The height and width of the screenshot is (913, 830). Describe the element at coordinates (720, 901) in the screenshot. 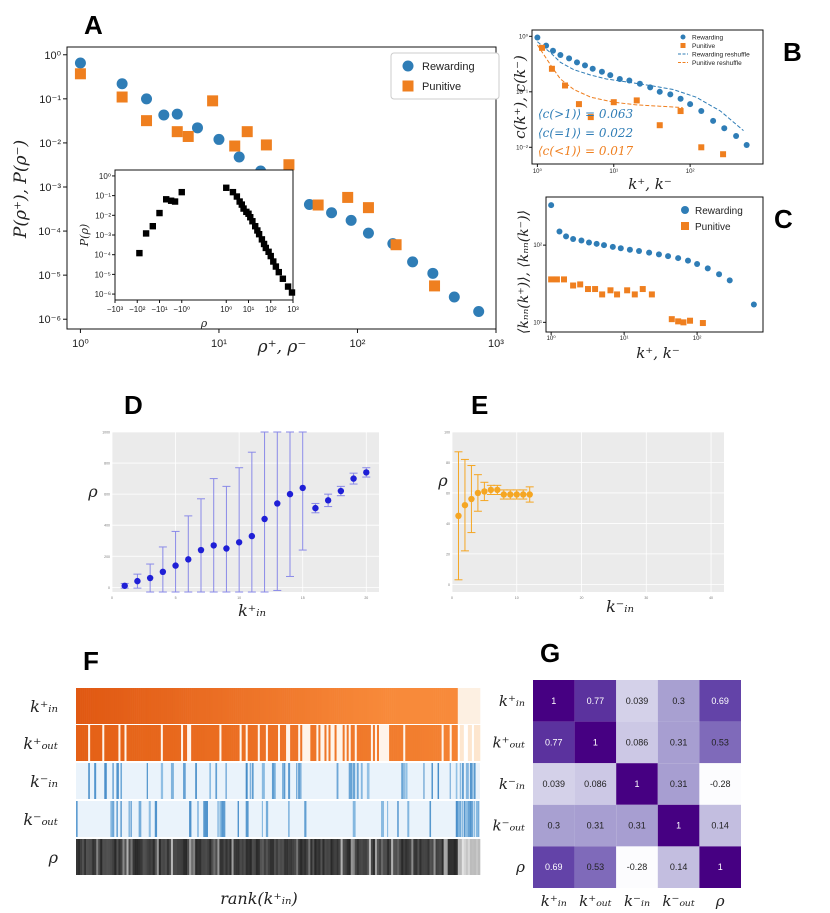

I see `matrix-col-label: ρ` at that location.